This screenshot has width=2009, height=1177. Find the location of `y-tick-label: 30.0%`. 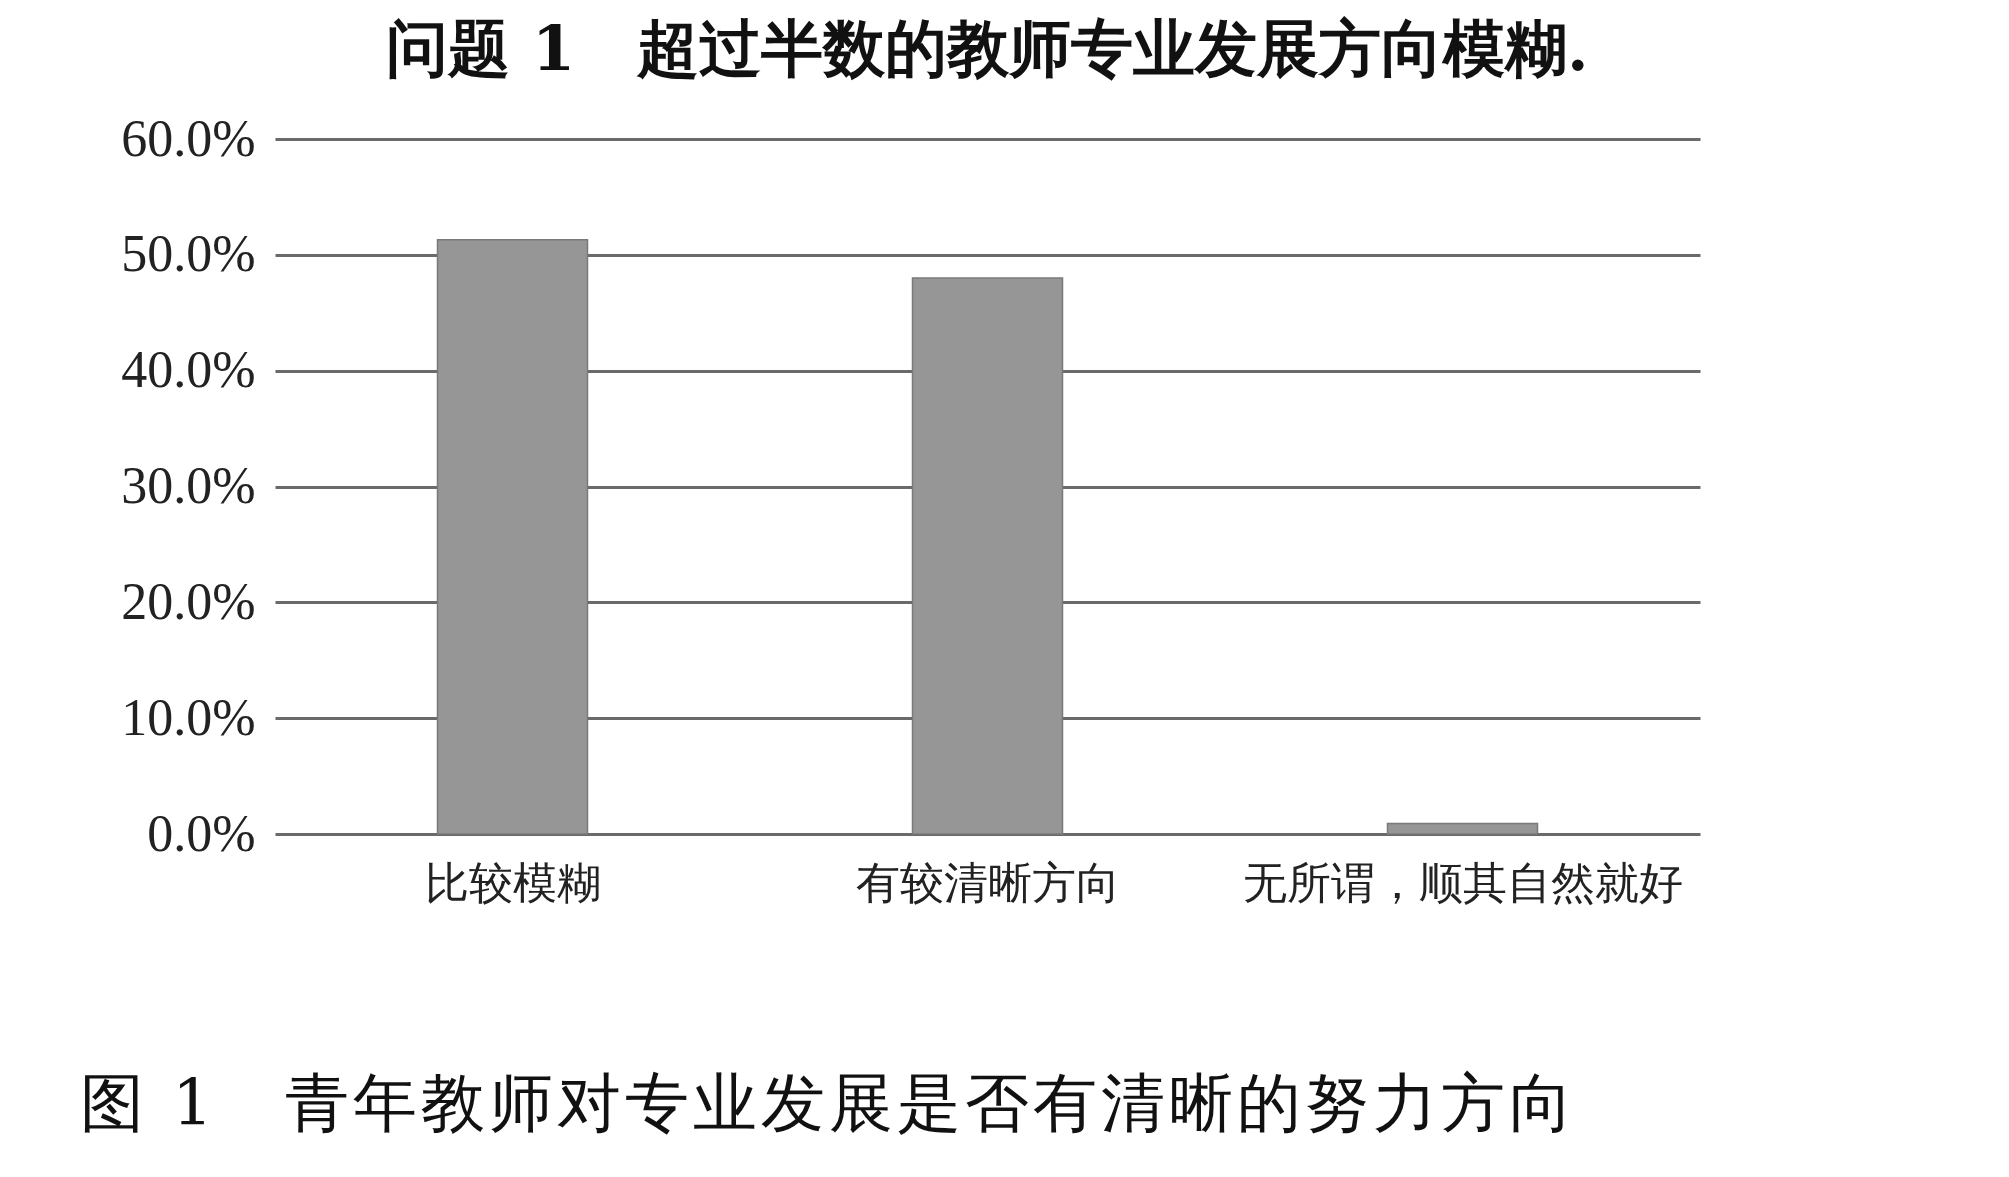

y-tick-label: 30.0% is located at coordinates (188, 485).